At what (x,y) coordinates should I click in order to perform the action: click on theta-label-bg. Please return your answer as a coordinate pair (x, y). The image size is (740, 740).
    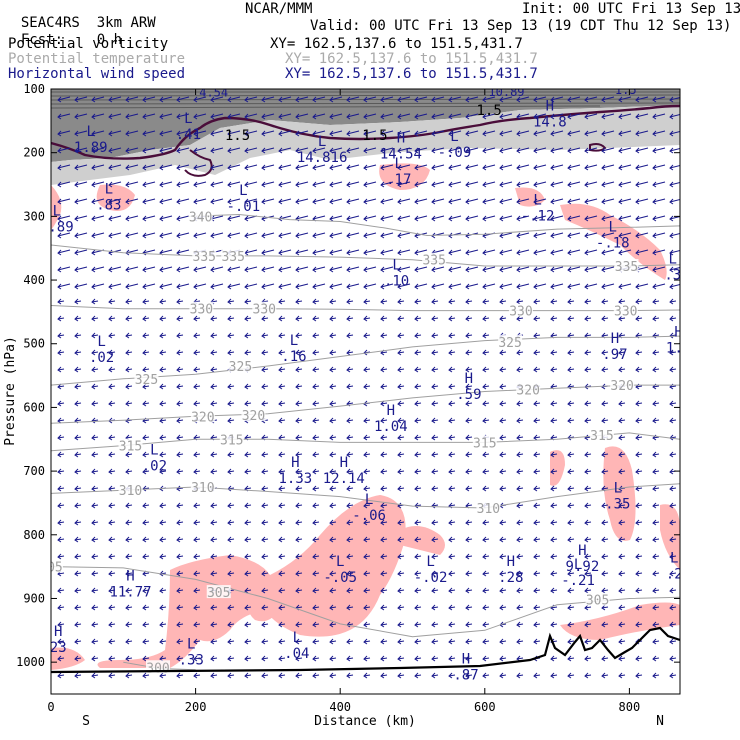
    Looking at the image, I should click on (231, 439).